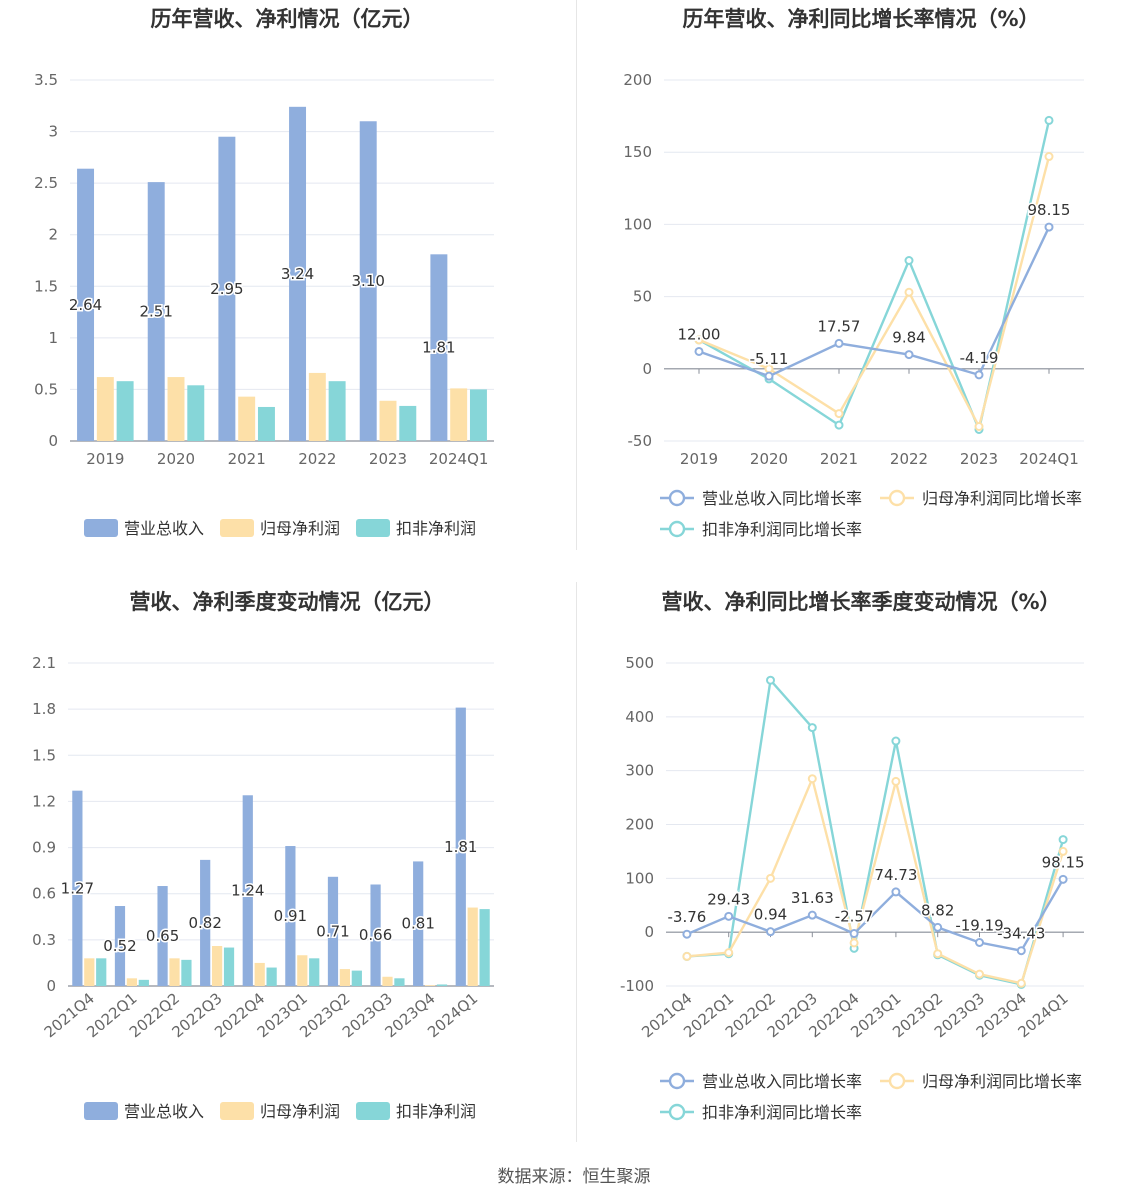  What do you see at coordinates (53, 235) in the screenshot?
I see `y-tick-label: 2` at bounding box center [53, 235].